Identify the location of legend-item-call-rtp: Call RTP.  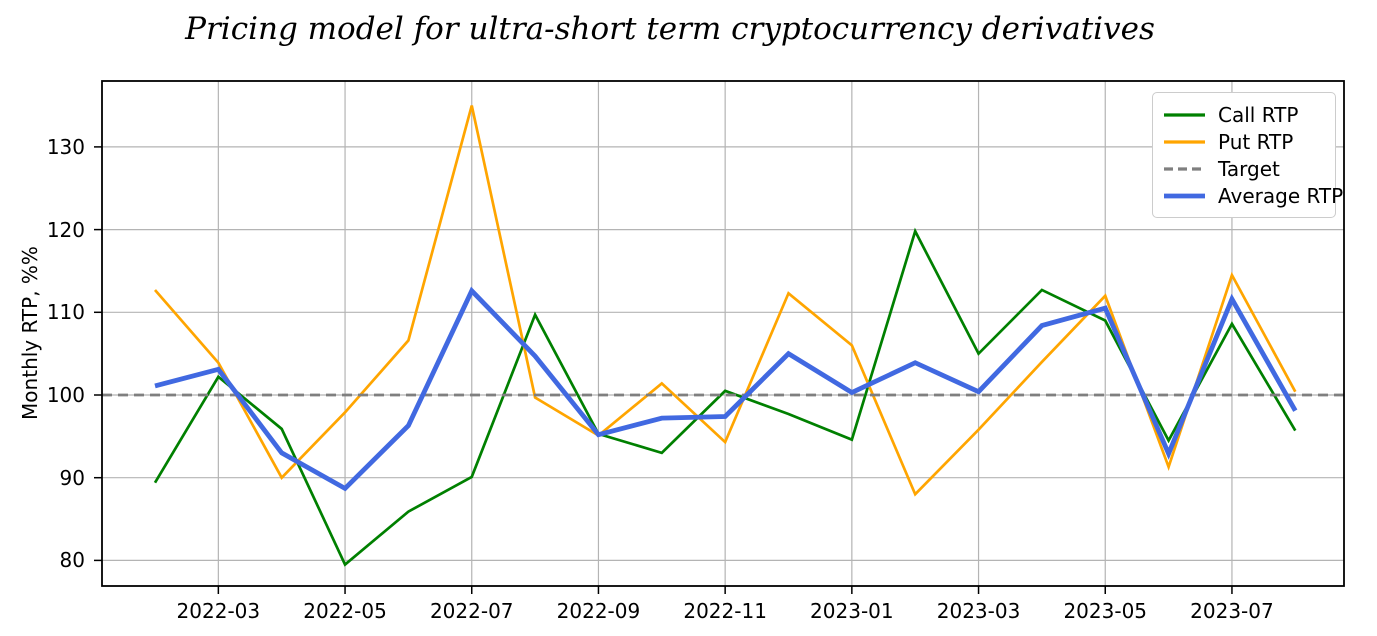
(1244, 114).